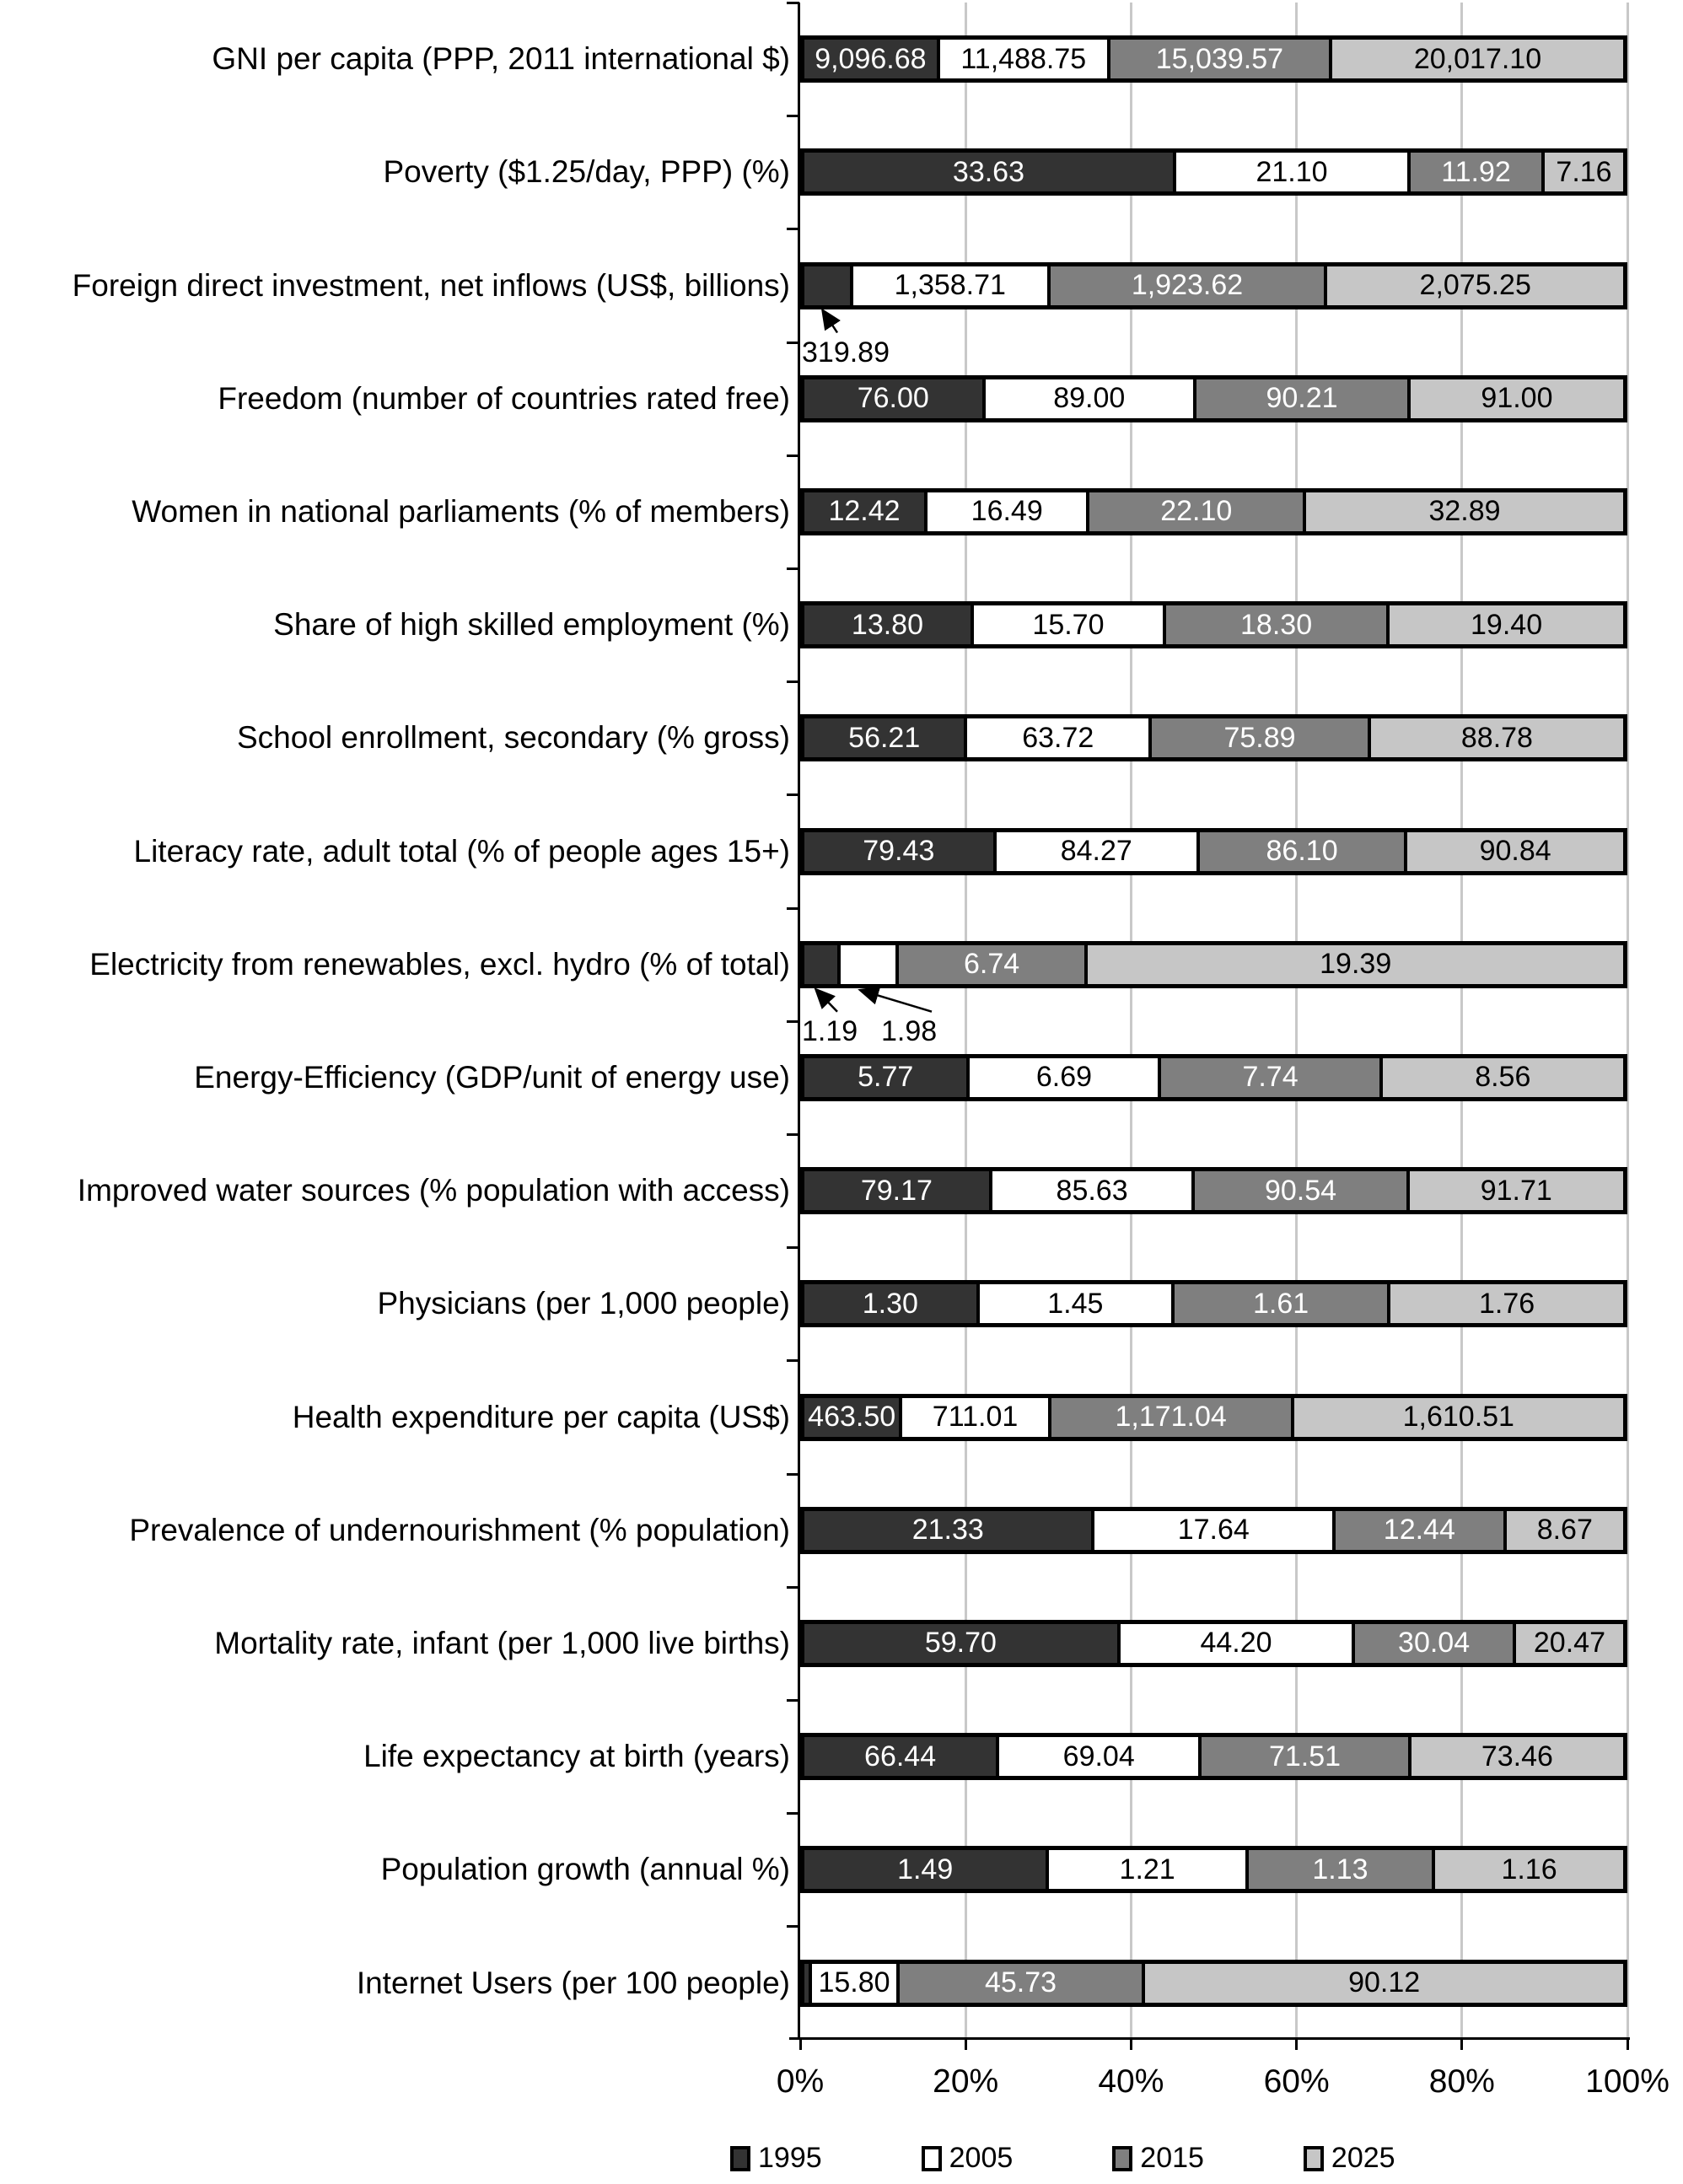 This screenshot has width=1683, height=2184. Describe the element at coordinates (1122, 2158) in the screenshot. I see `legend-swatch-2015` at that location.